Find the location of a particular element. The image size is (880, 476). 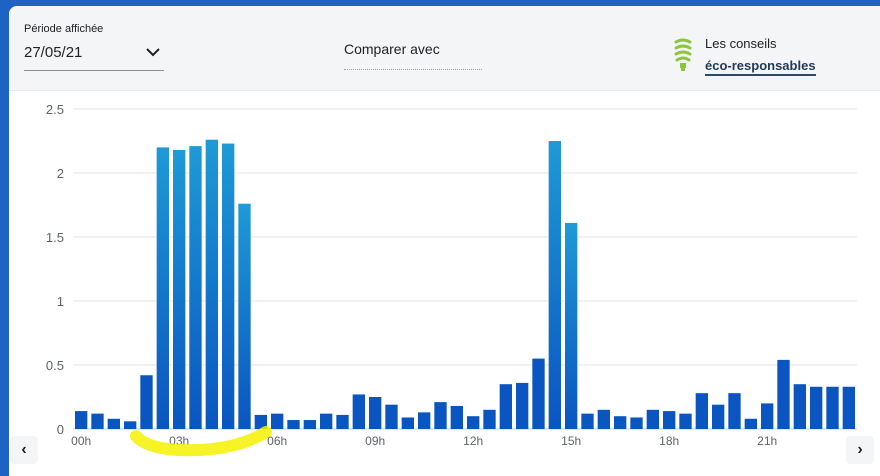

y-tick-label: 2.5 is located at coordinates (55, 109).